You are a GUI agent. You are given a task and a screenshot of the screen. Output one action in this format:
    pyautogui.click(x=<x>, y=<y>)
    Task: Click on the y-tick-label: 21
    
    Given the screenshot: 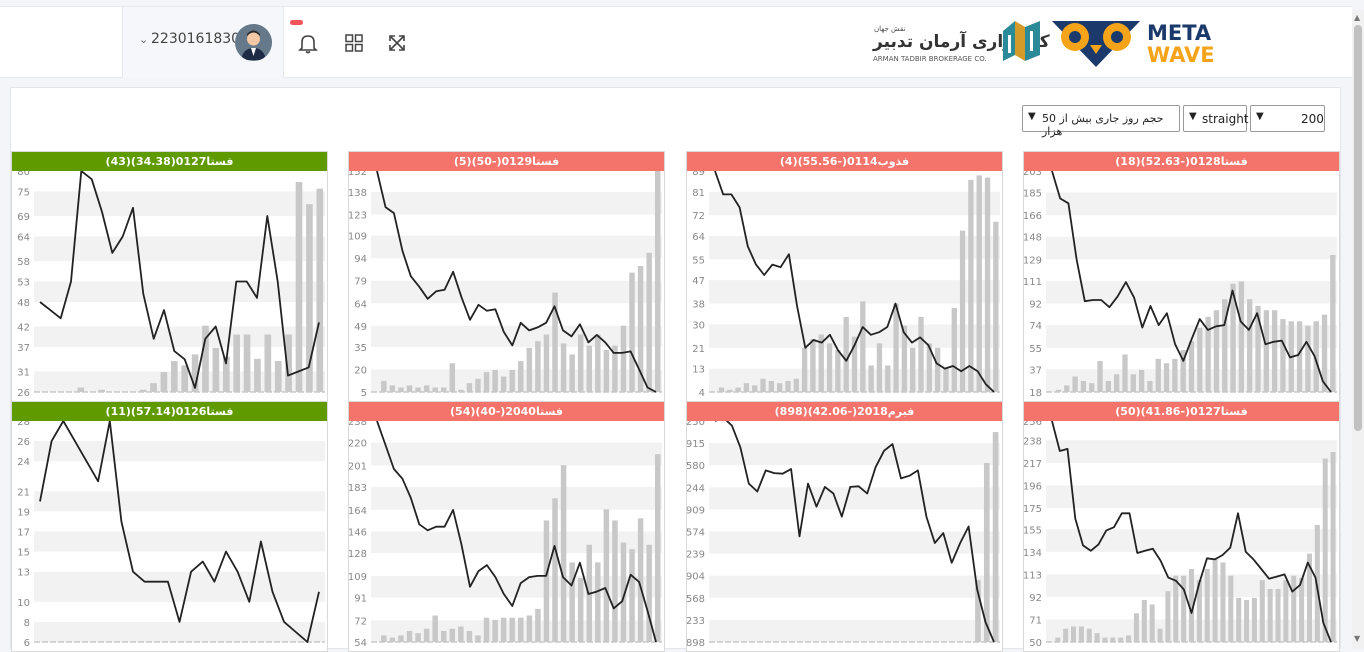 What is the action you would take?
    pyautogui.click(x=698, y=349)
    